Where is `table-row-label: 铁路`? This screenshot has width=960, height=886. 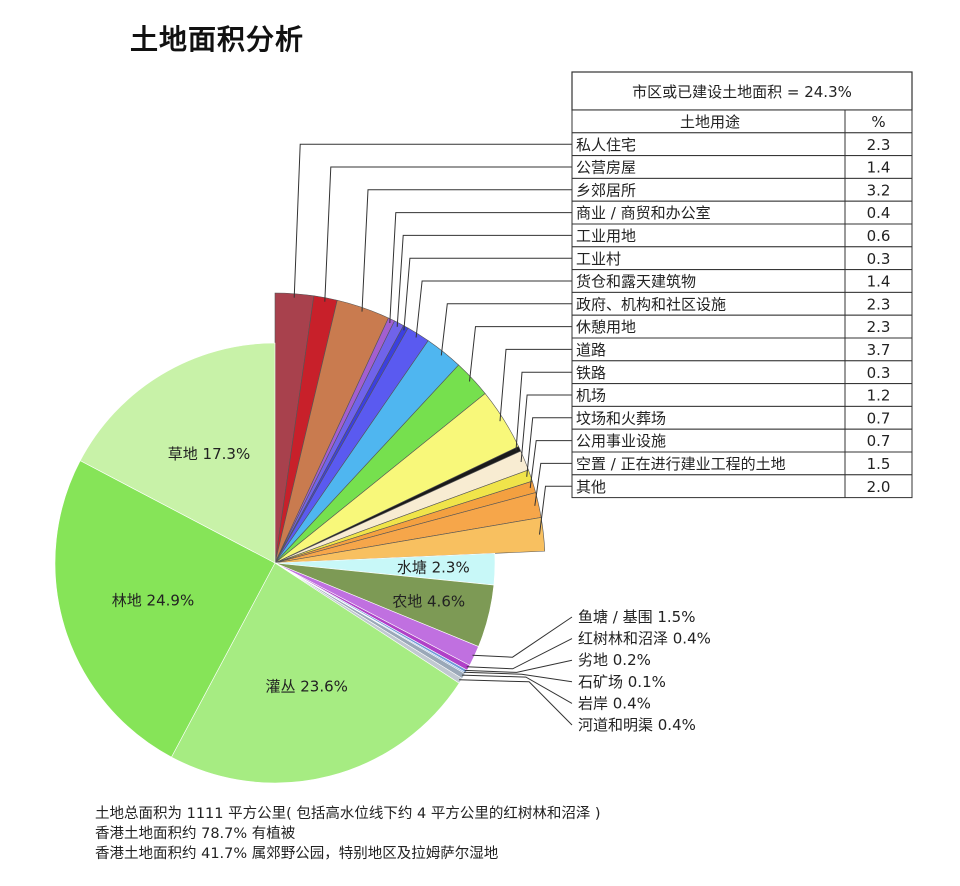
table-row-label: 铁路 is located at coordinates (591, 373).